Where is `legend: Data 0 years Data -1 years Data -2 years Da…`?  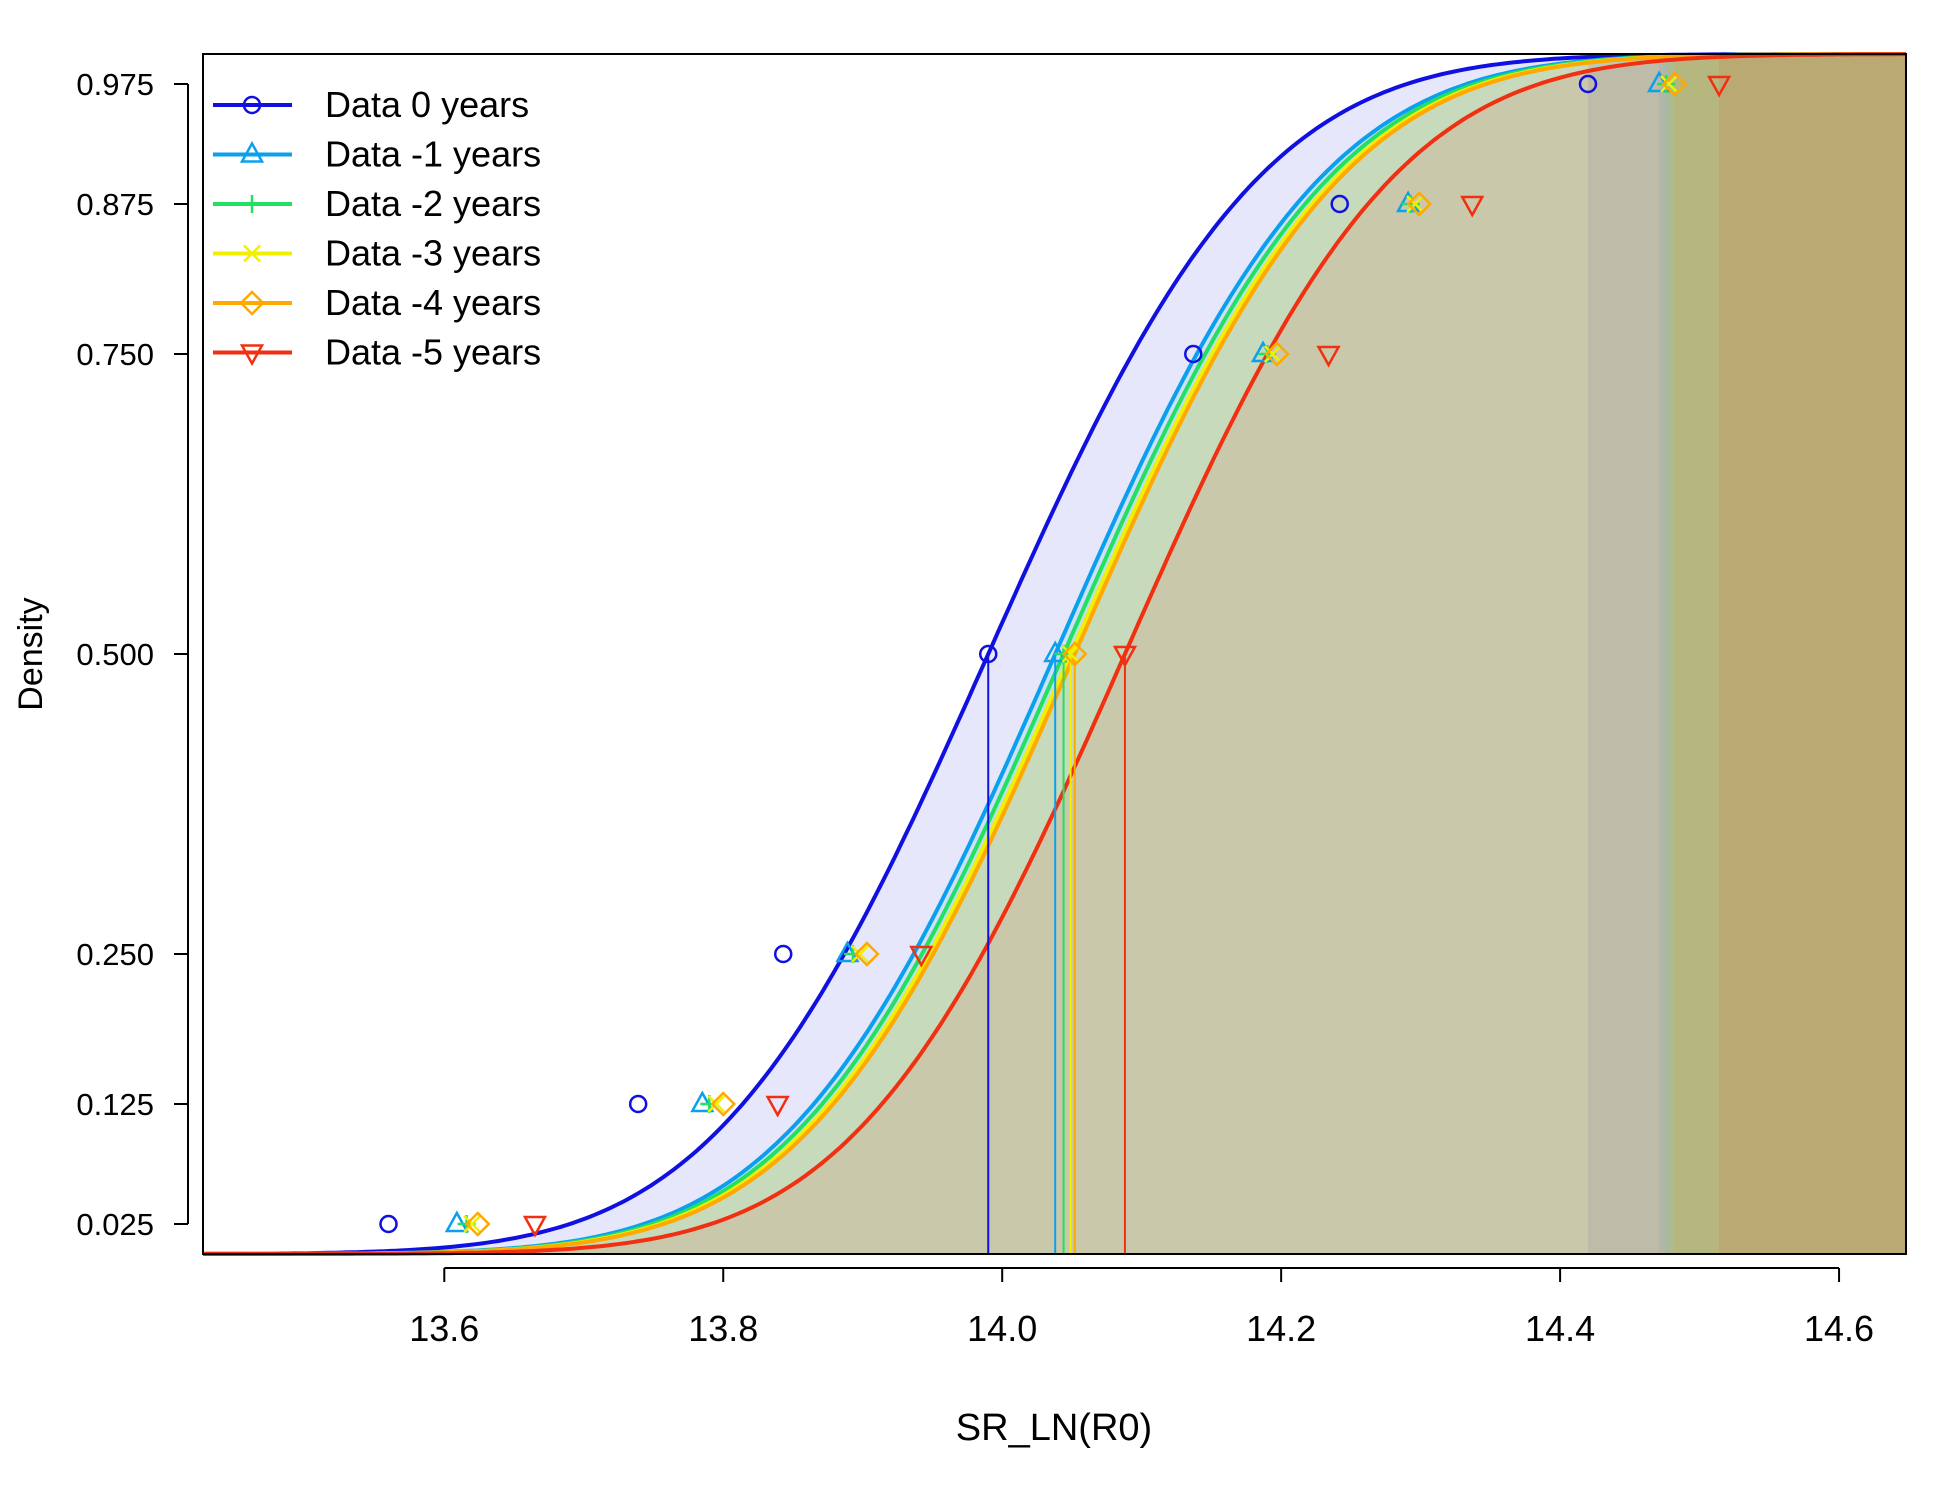 legend: Data 0 years Data -1 years Data -2 years Da… is located at coordinates (377, 228).